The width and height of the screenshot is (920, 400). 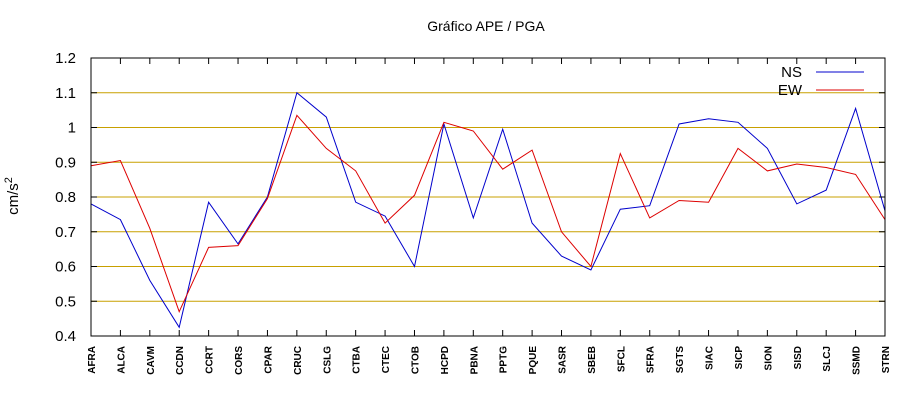 What do you see at coordinates (791, 72) in the screenshot?
I see `legend-label-ns: NS` at bounding box center [791, 72].